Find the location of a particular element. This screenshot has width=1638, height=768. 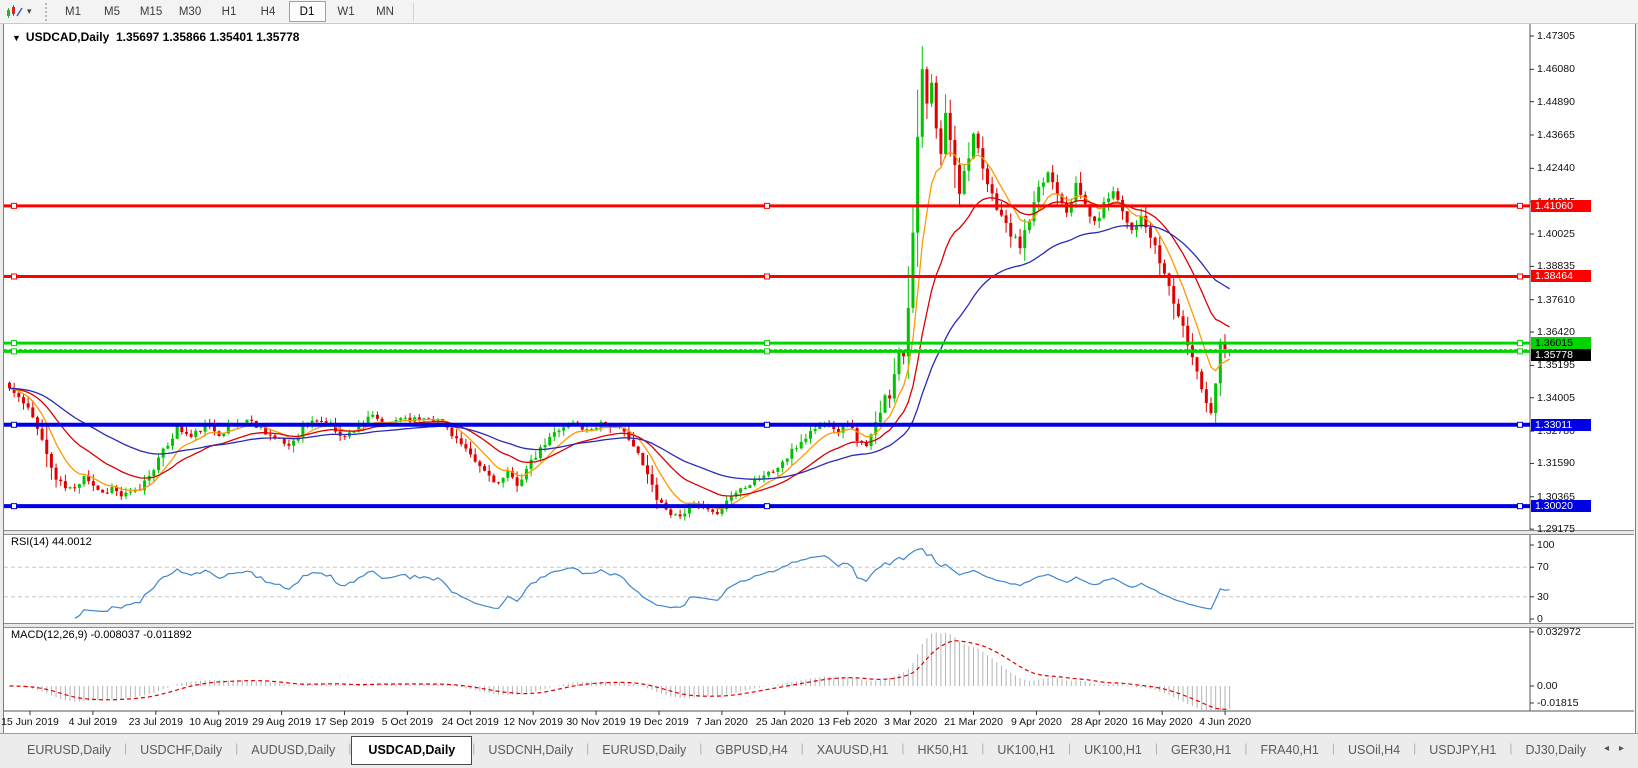

tab-gbpusd-h4: GBPUSD,H4 is located at coordinates (751, 750).